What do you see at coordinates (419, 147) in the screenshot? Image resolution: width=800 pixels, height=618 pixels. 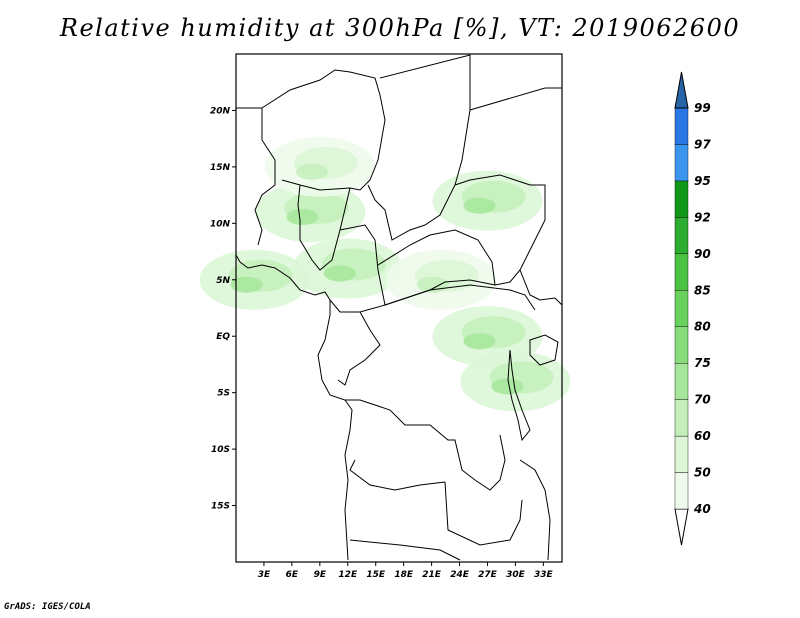 I see `border-niger` at bounding box center [419, 147].